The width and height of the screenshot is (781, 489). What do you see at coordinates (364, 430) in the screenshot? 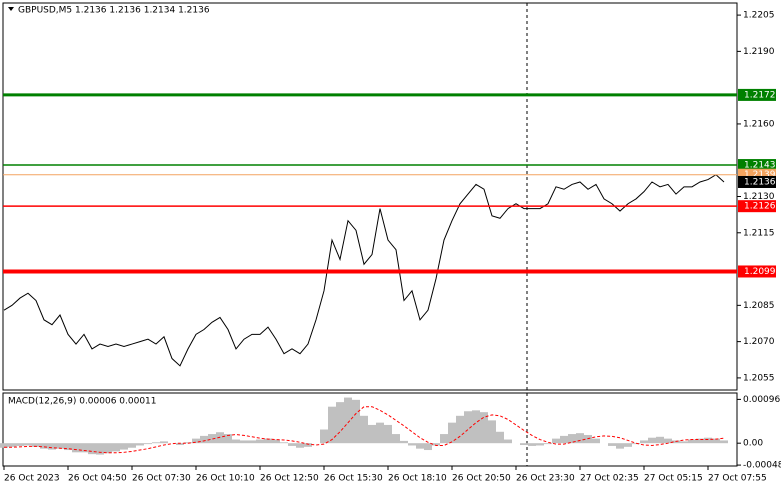
I see `signal-line` at bounding box center [364, 430].